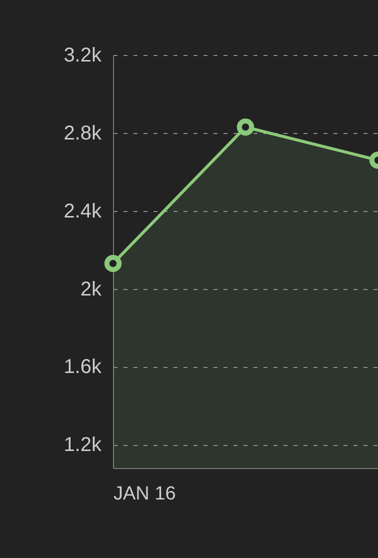 The height and width of the screenshot is (558, 378). I want to click on y-tick-label: 2.4k, so click(83, 211).